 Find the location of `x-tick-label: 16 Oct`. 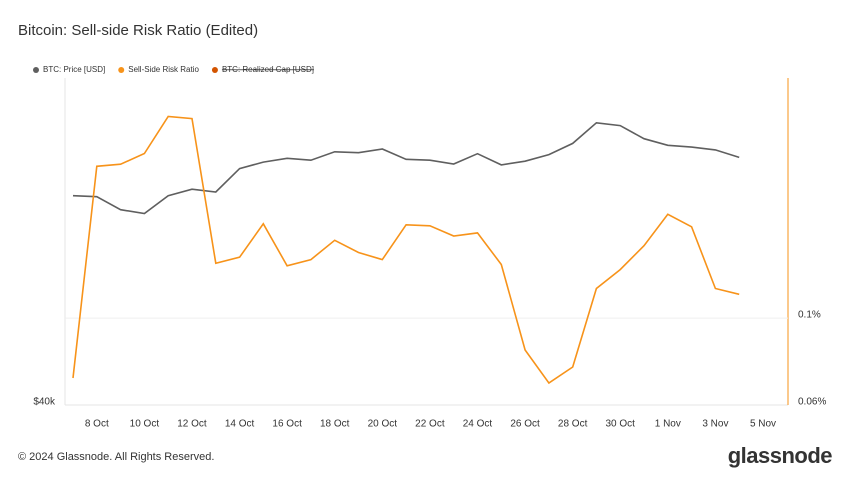

x-tick-label: 16 Oct is located at coordinates (287, 424).